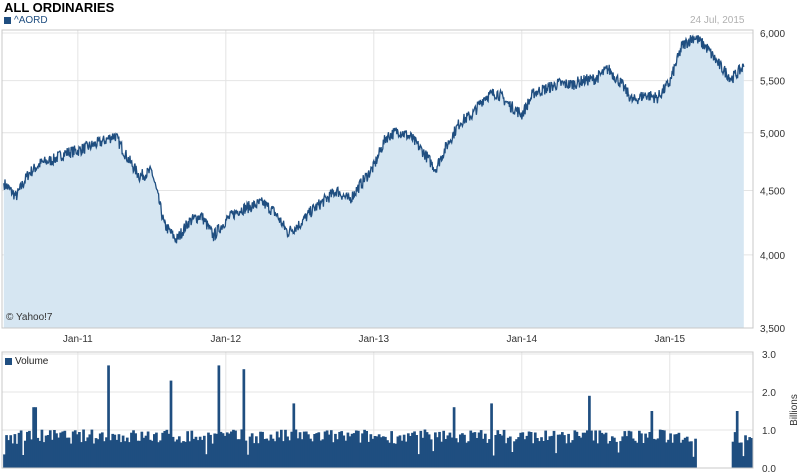 This screenshot has height=475, width=800. What do you see at coordinates (26, 361) in the screenshot?
I see `volume-legend: Volume` at bounding box center [26, 361].